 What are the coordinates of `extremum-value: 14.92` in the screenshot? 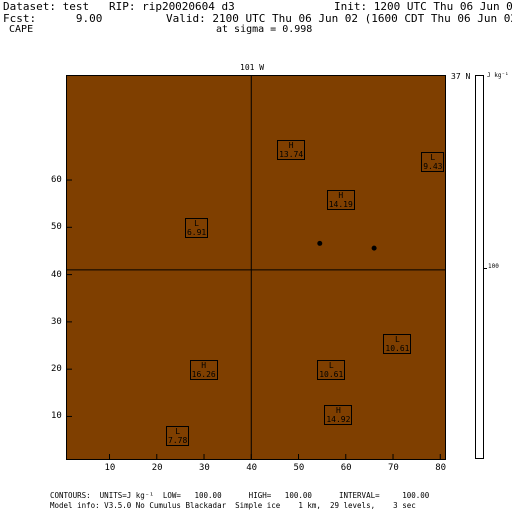 It's located at (338, 420).